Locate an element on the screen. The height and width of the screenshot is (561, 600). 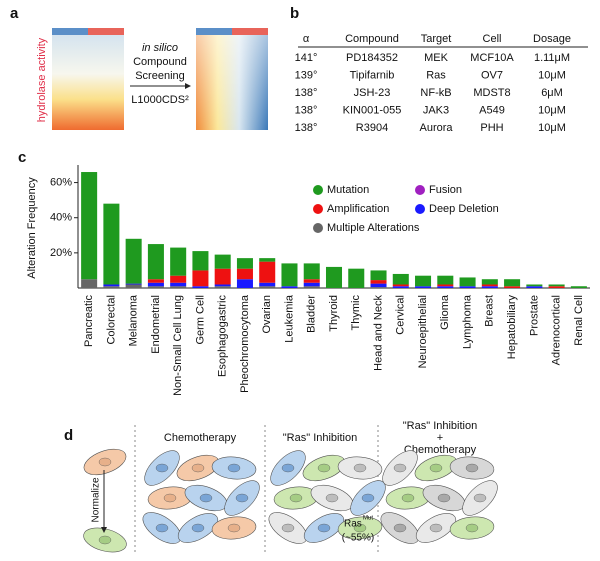
heatmap-shade is located at coordinates (232, 79).